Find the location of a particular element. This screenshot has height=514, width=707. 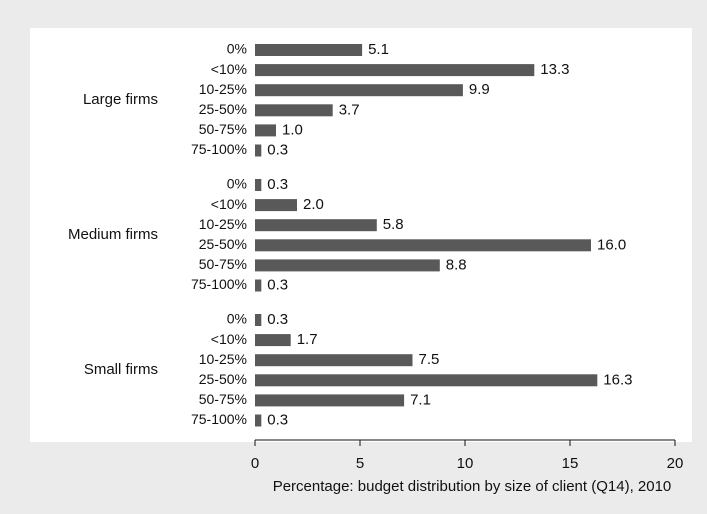

x-tick-label: 20 is located at coordinates (675, 463).